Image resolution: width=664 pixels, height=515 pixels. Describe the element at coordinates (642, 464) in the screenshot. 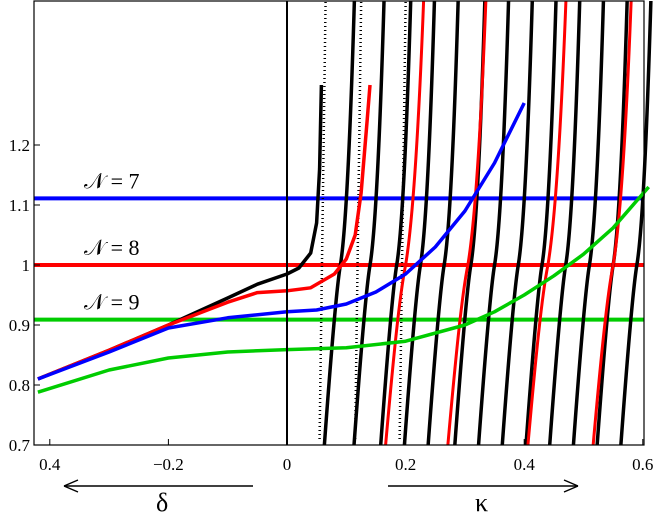

I see `x-tick-label-5: 0.6` at that location.